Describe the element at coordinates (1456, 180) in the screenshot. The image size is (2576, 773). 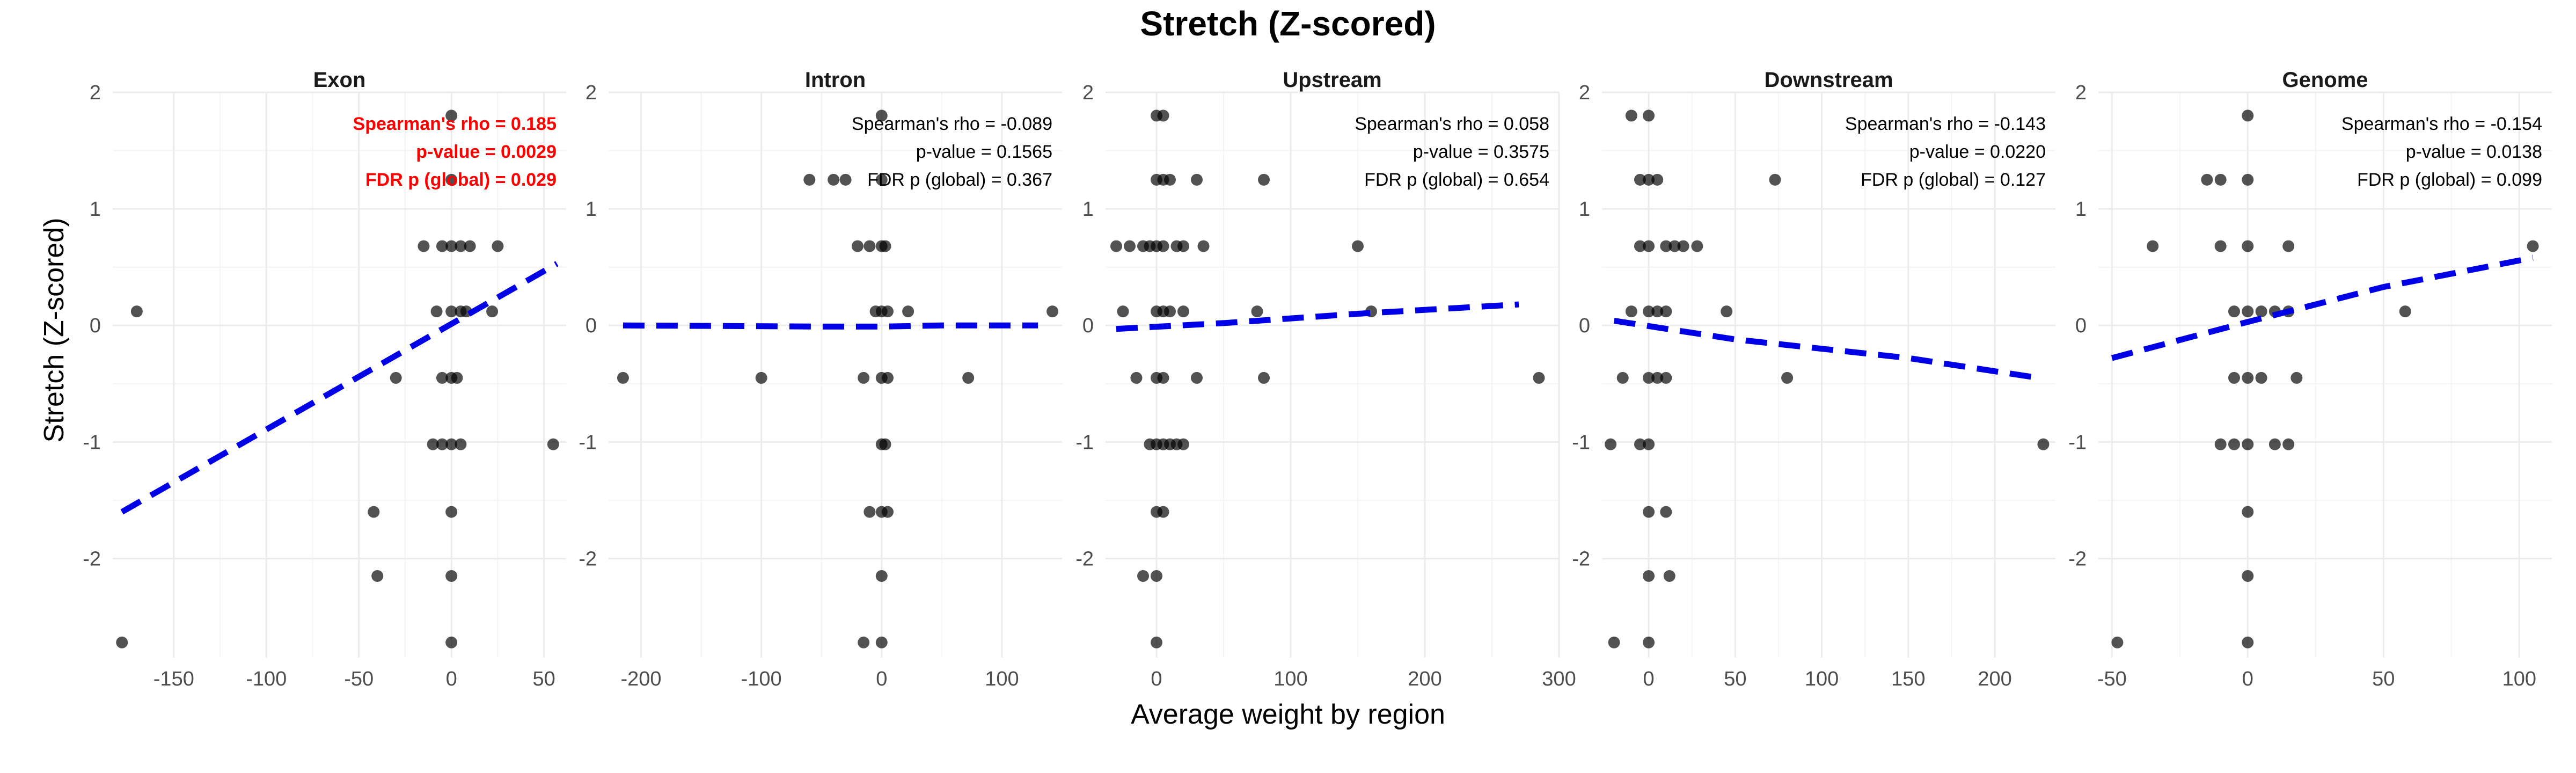
I see `annotation-upstream-2: FDR p (global) = 0.654` at that location.